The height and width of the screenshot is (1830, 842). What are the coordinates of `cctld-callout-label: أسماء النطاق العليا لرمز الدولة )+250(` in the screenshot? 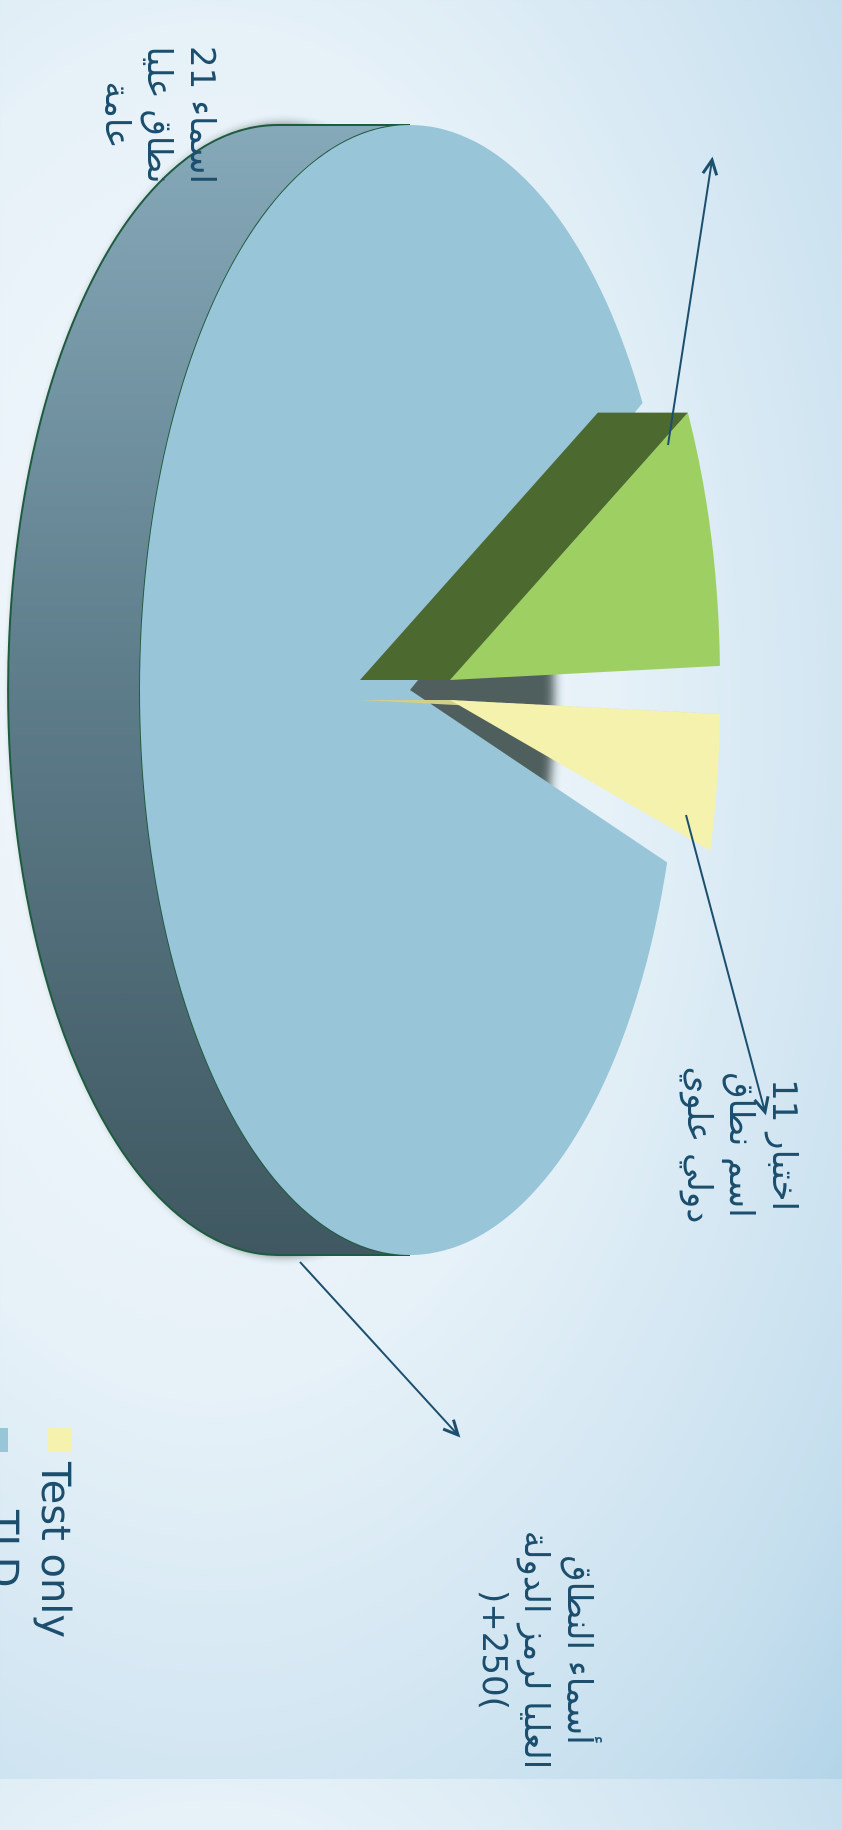 It's located at (536, 1650).